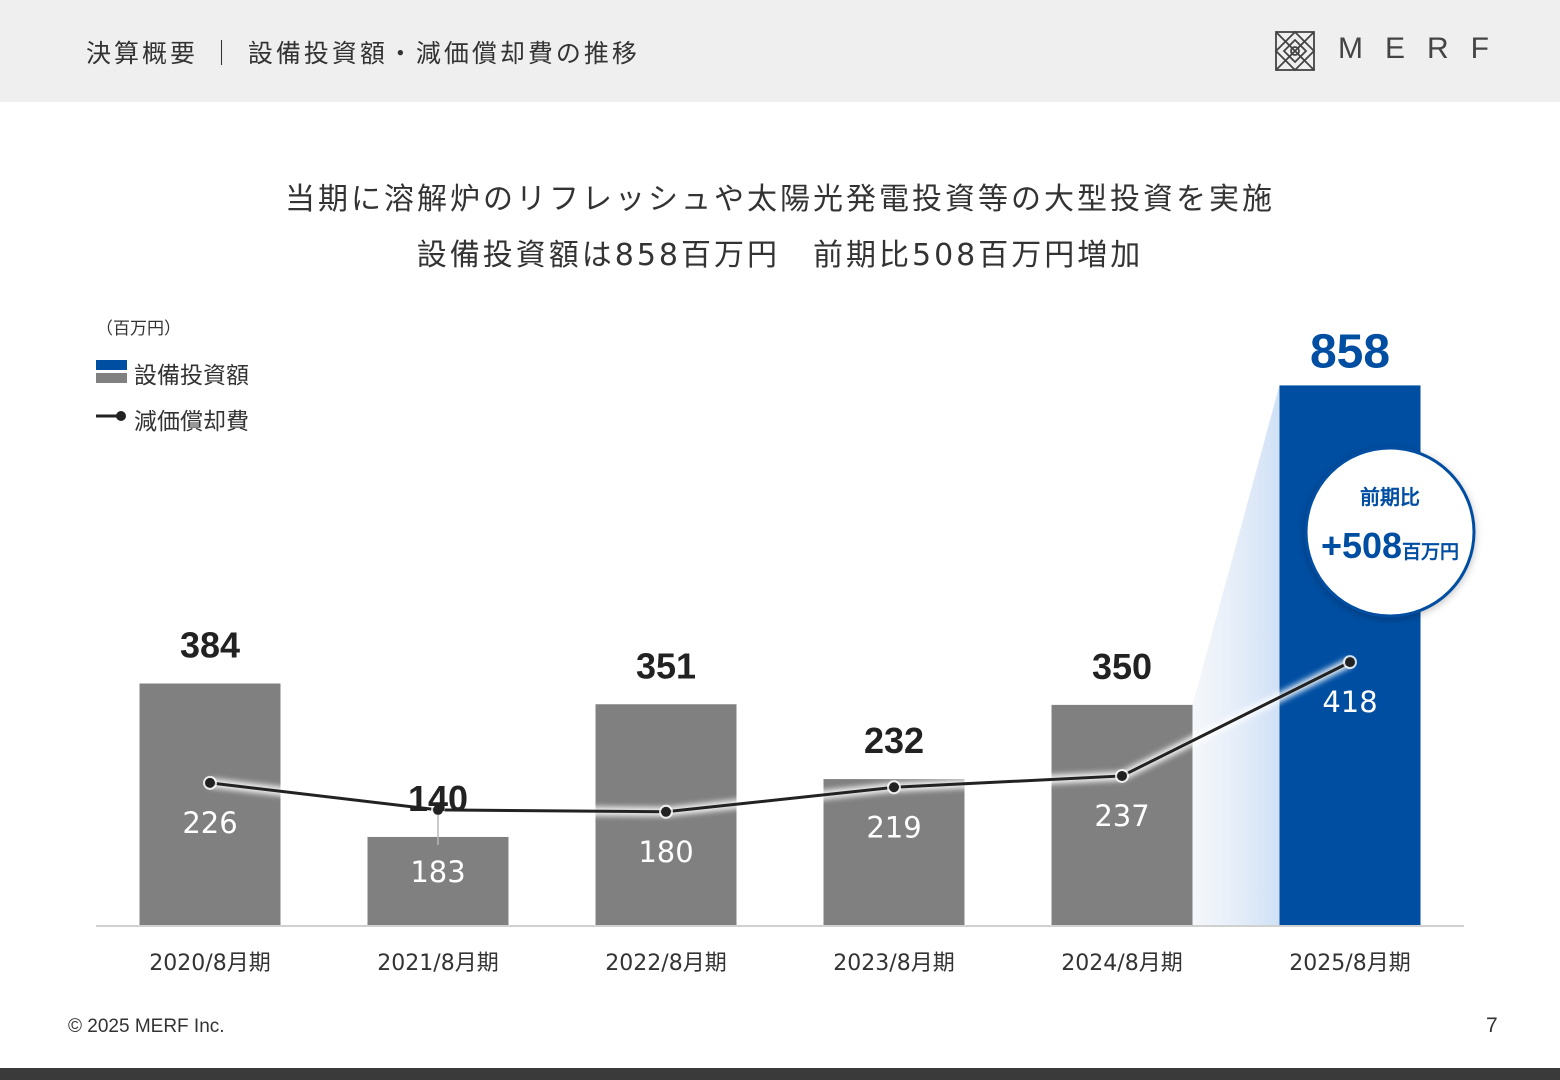 This screenshot has height=1080, width=1560. I want to click on depreciation-value-label-2022/8月期: 180, so click(665, 852).